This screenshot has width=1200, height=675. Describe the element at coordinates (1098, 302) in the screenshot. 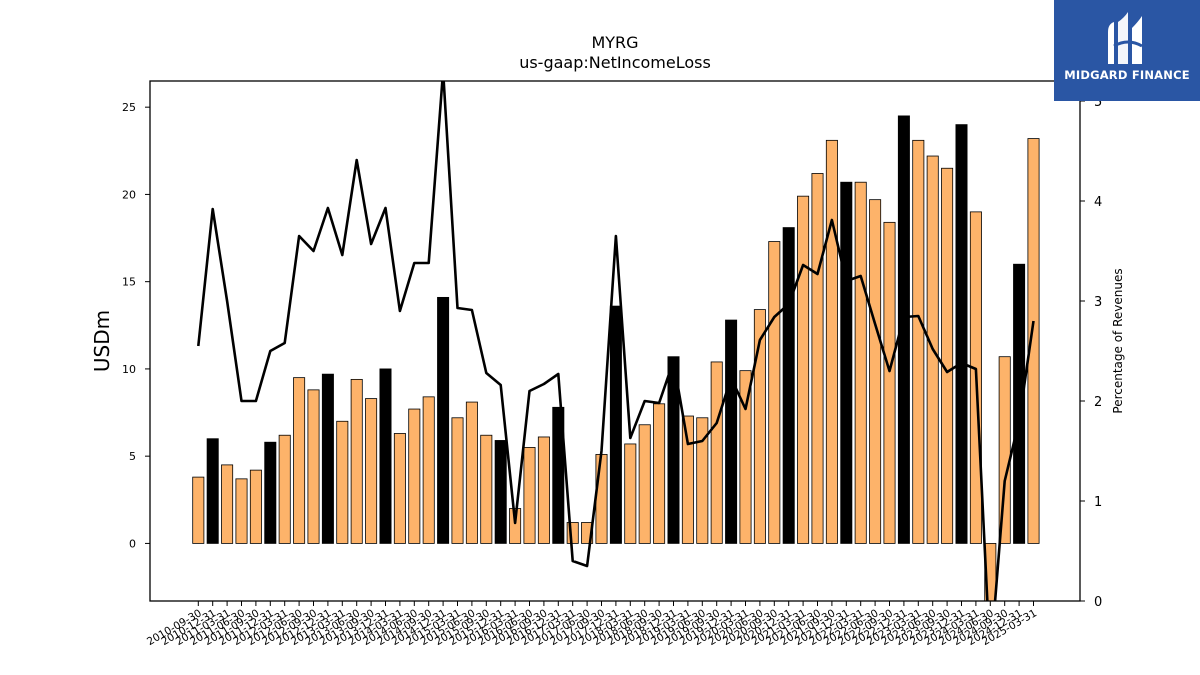

I see `y2-tick-label: 3` at that location.